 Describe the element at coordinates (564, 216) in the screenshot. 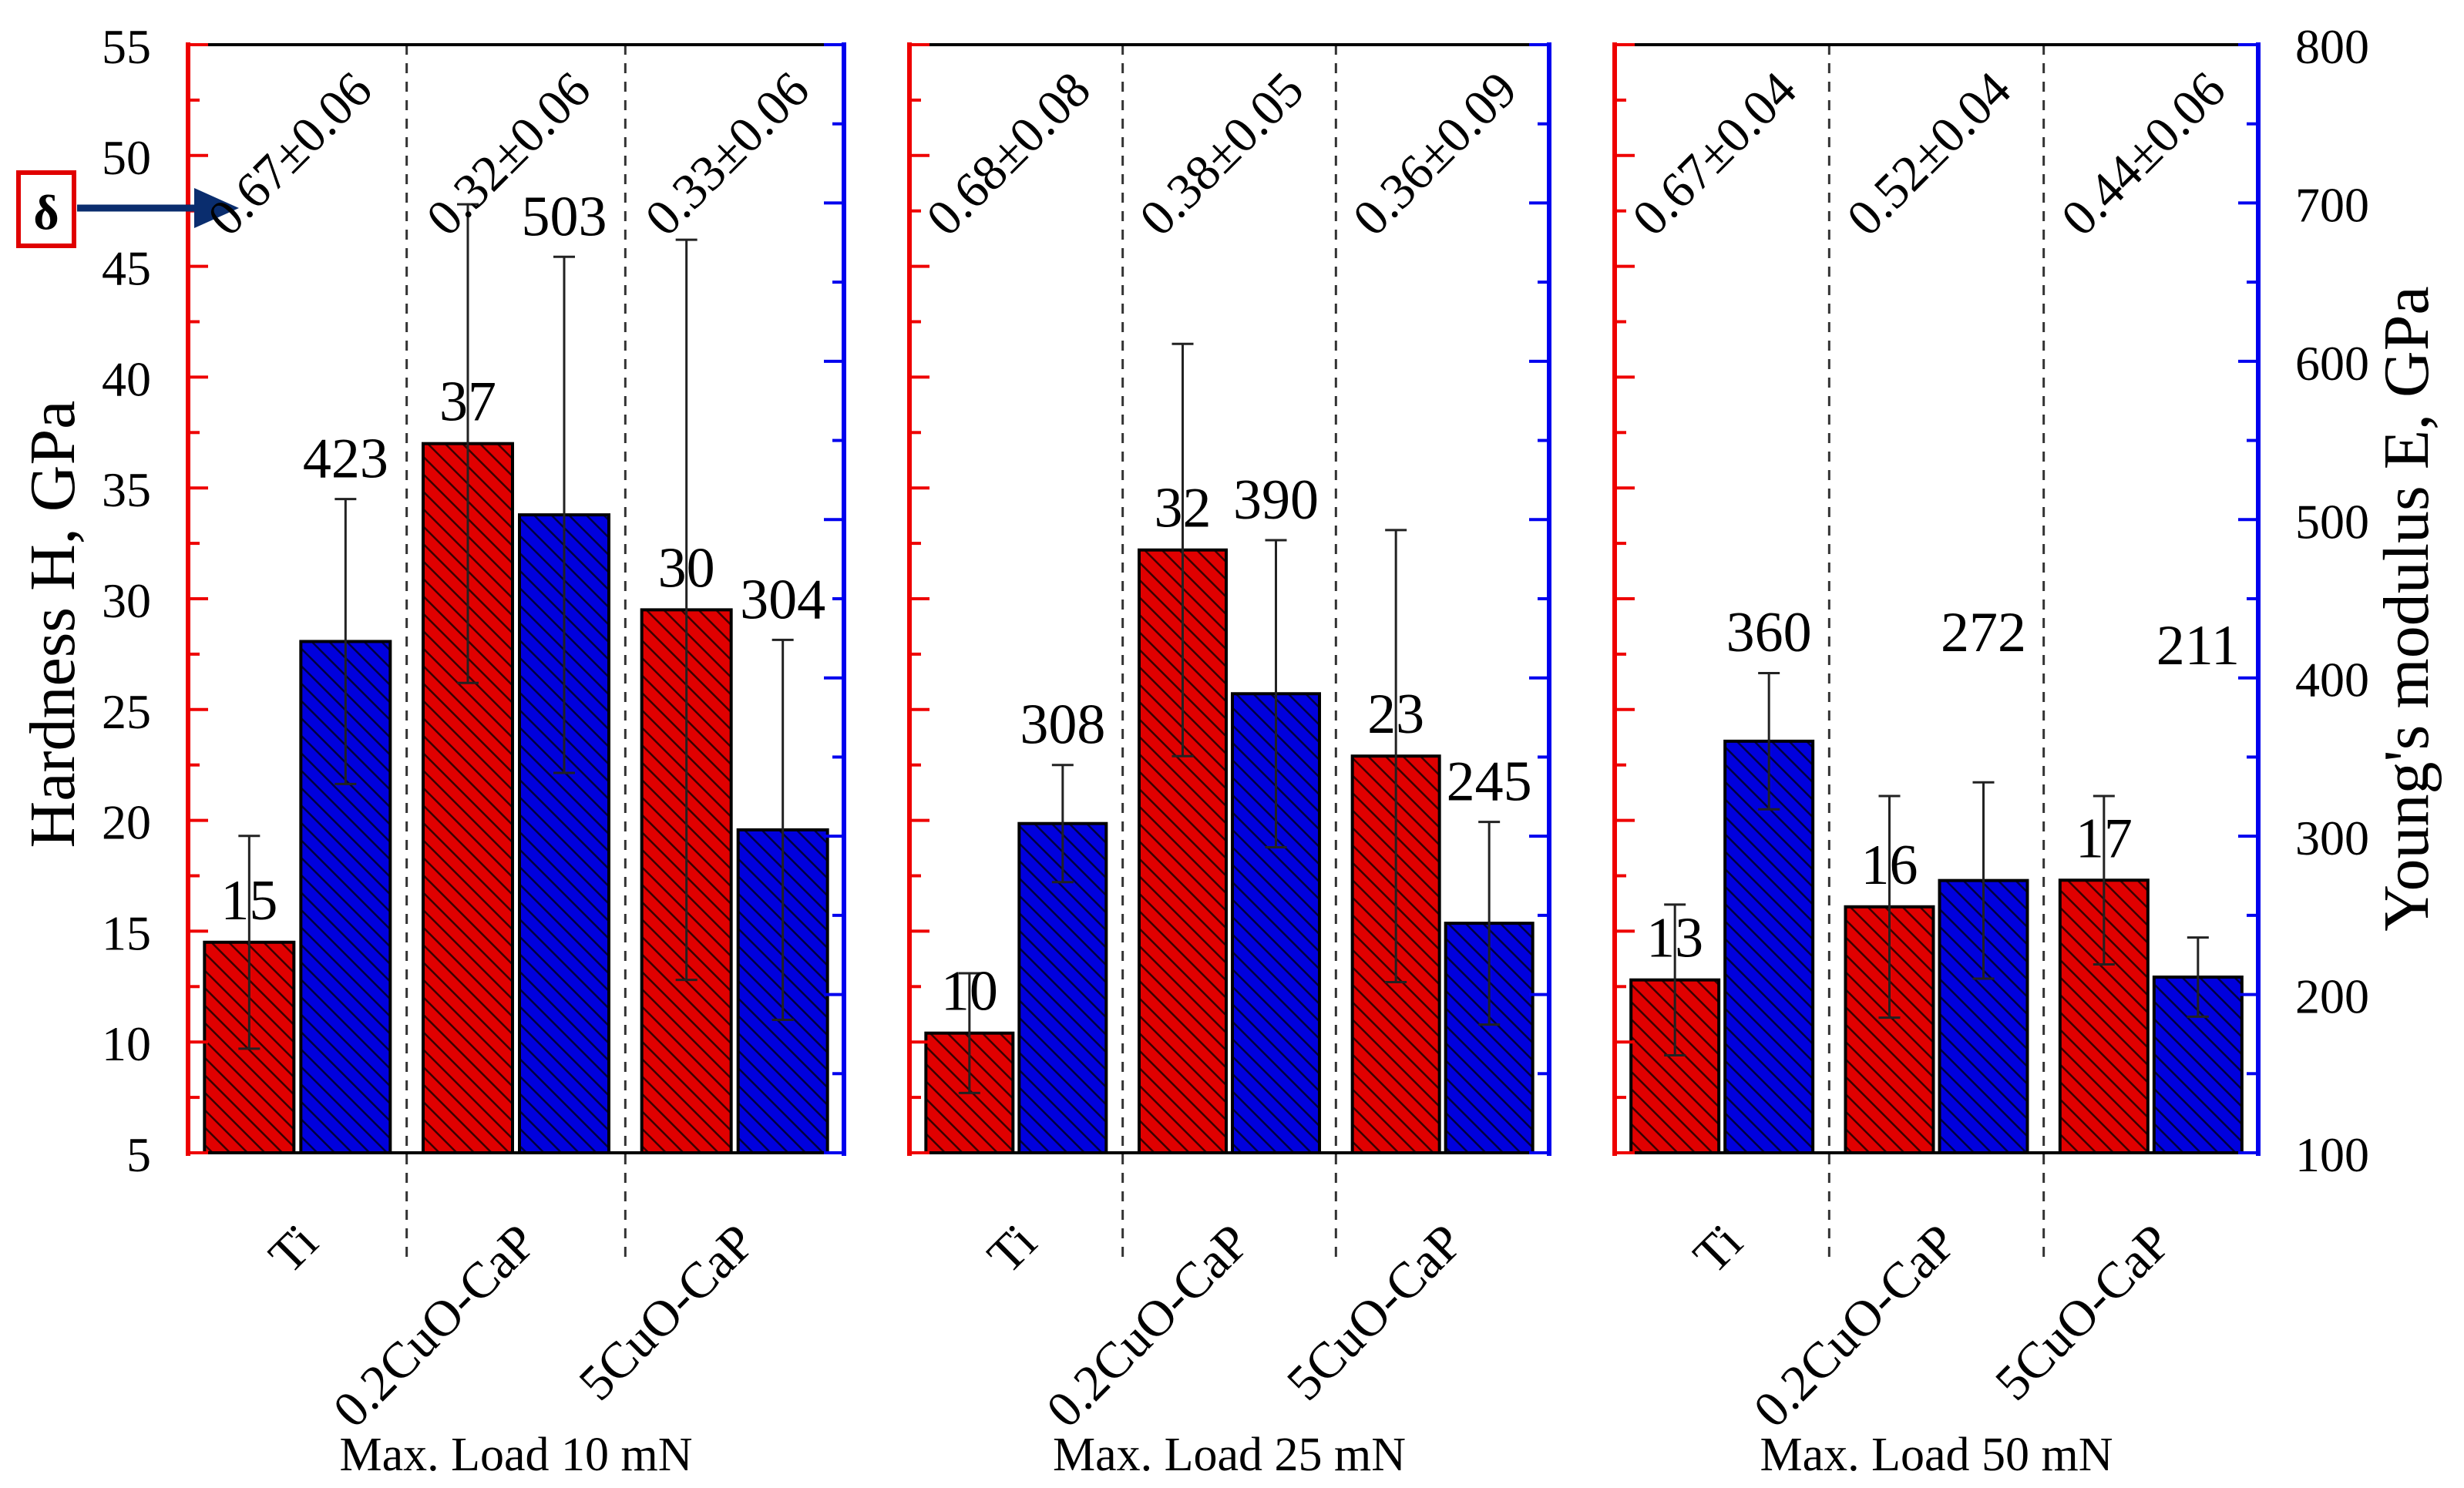

I see `modulus-value-label: 503` at that location.